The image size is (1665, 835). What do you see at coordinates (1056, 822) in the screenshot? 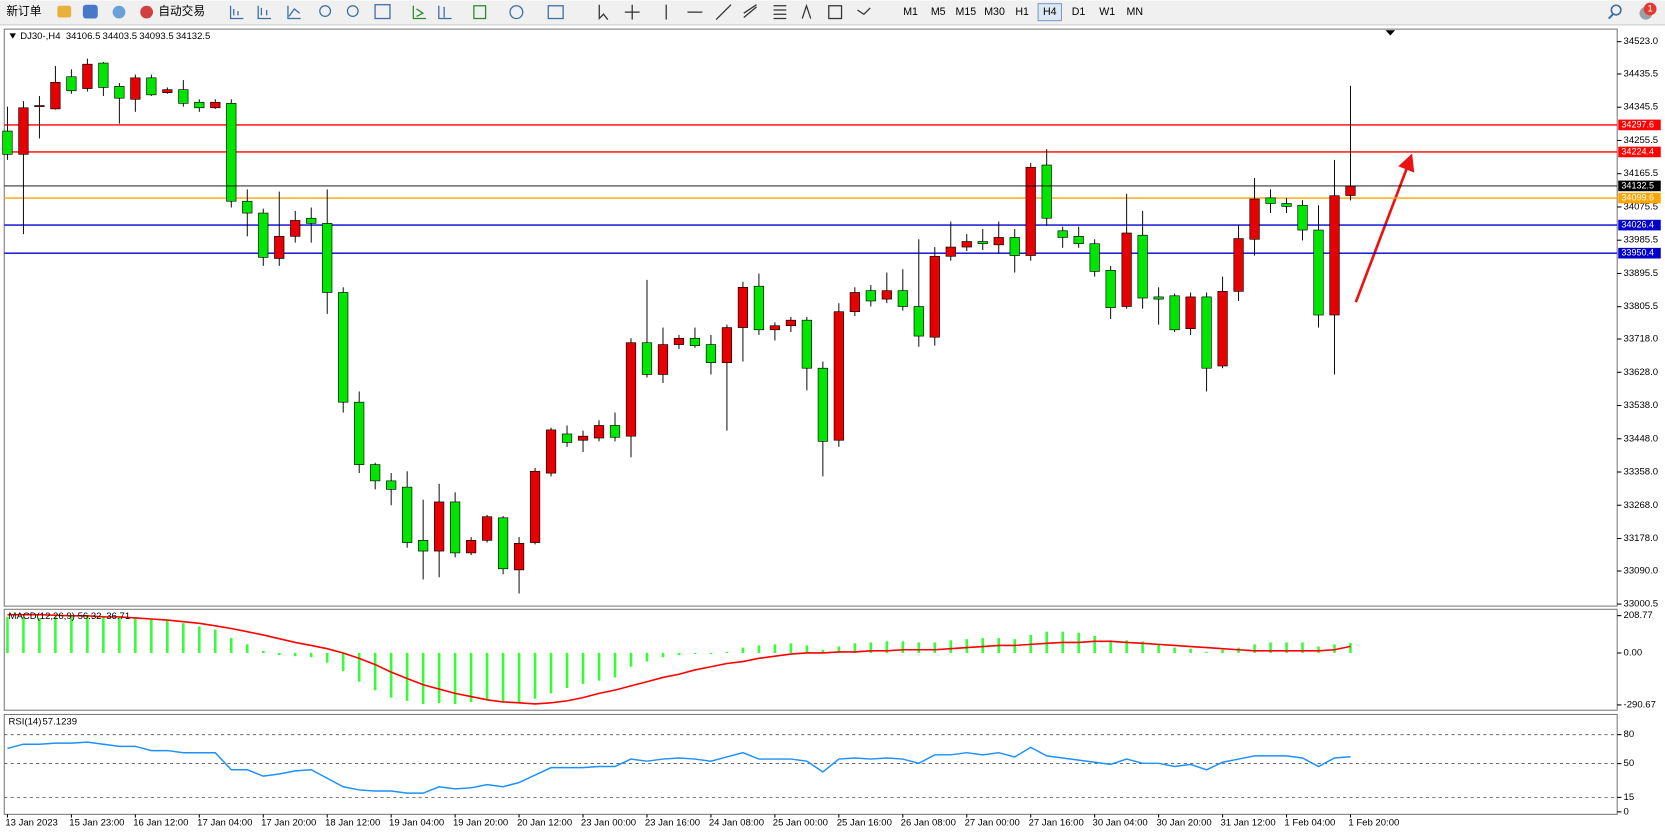
I see `x-tick-label: 27 Jan 16:00` at bounding box center [1056, 822].